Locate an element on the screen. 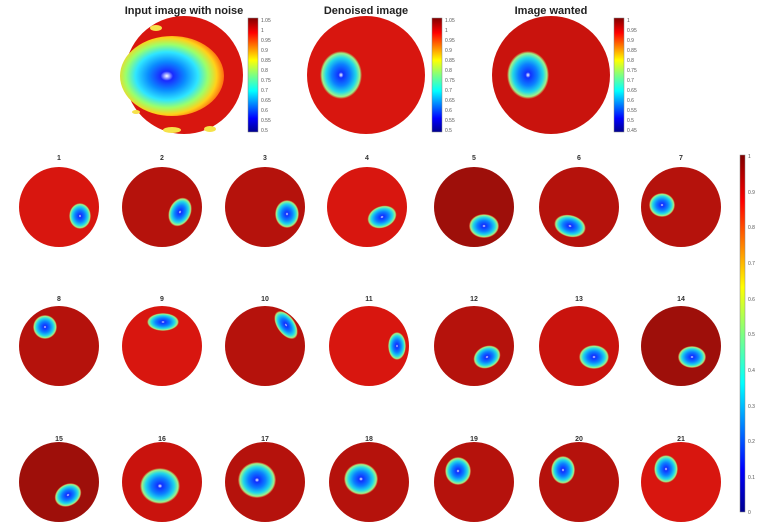 This screenshot has height=532, width=760. small-panel-18: 18 is located at coordinates (369, 479).